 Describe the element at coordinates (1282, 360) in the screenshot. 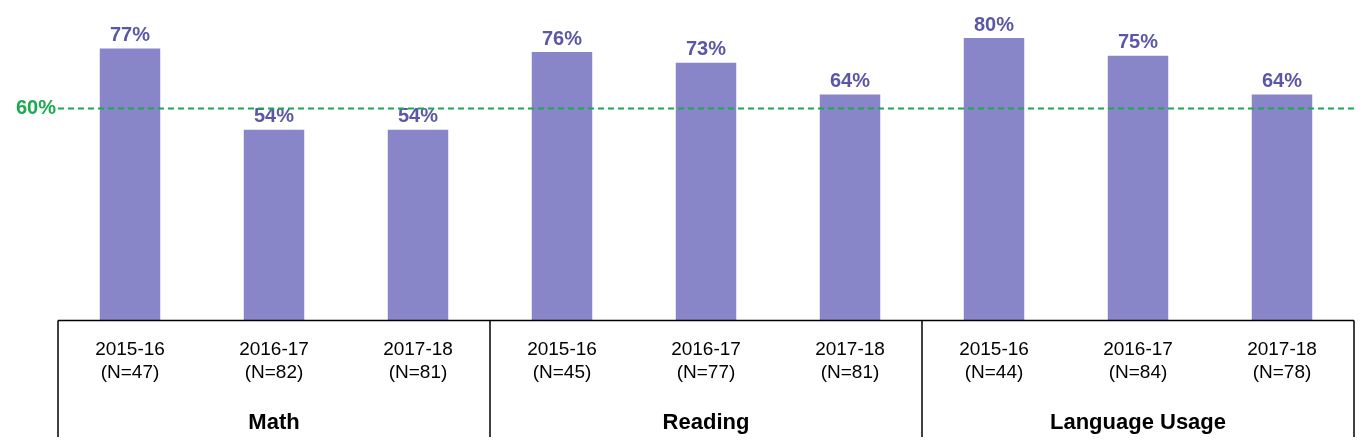

I see `x-tick-label: 2017-18 (N=78)` at that location.